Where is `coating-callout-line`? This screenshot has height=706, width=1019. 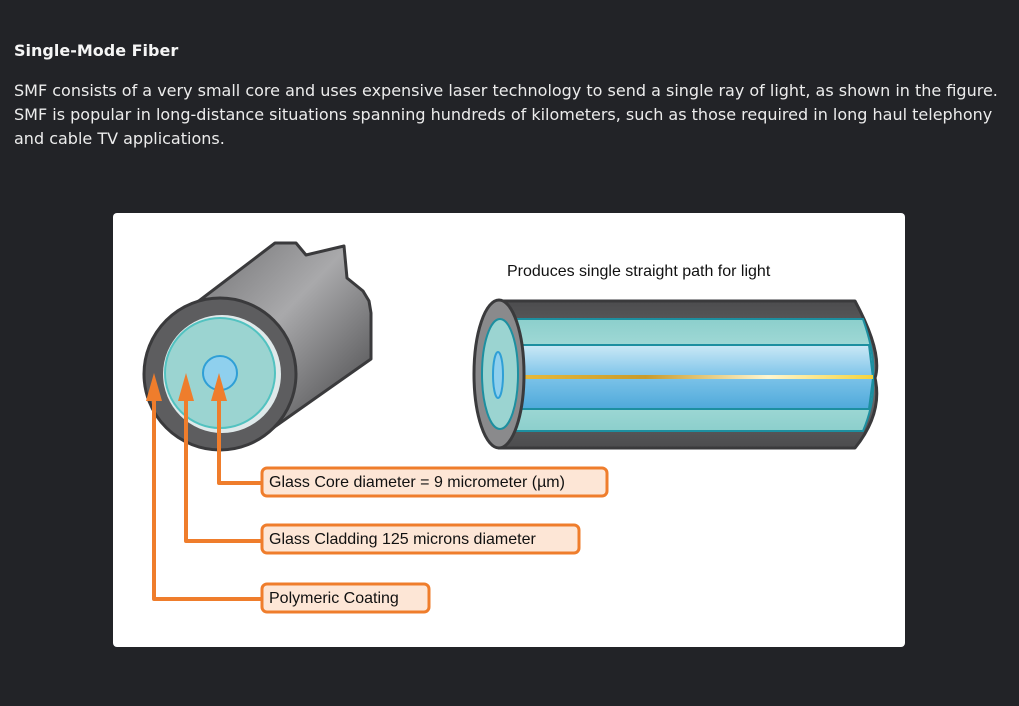
coating-callout-line is located at coordinates (207, 495).